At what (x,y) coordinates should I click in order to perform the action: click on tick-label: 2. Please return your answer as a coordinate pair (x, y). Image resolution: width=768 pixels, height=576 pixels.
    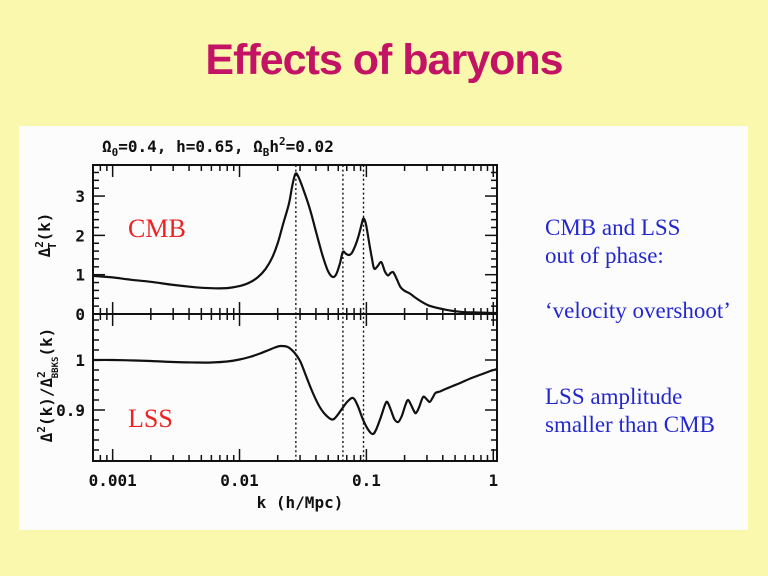
    Looking at the image, I should click on (80, 235).